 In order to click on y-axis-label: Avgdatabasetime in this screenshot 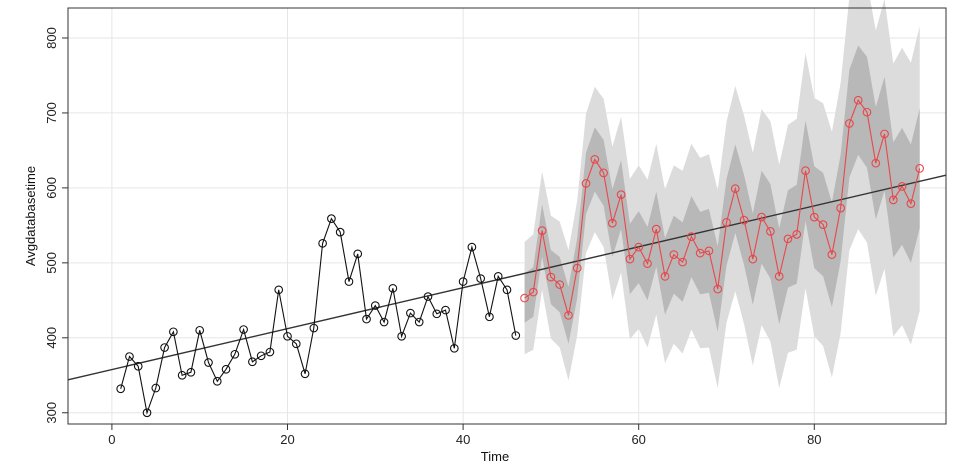, I will do `click(30, 216)`.